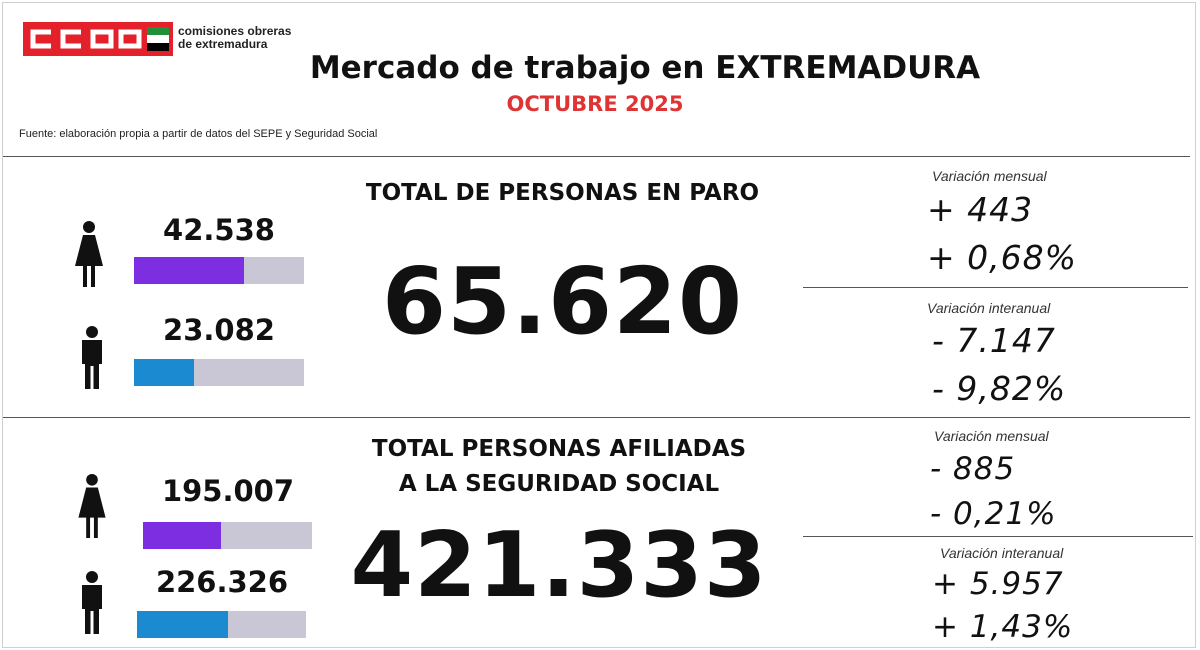 This screenshot has width=1200, height=650. Describe the element at coordinates (219, 230) in the screenshot. I see `paro-women-value: 42.538` at that location.